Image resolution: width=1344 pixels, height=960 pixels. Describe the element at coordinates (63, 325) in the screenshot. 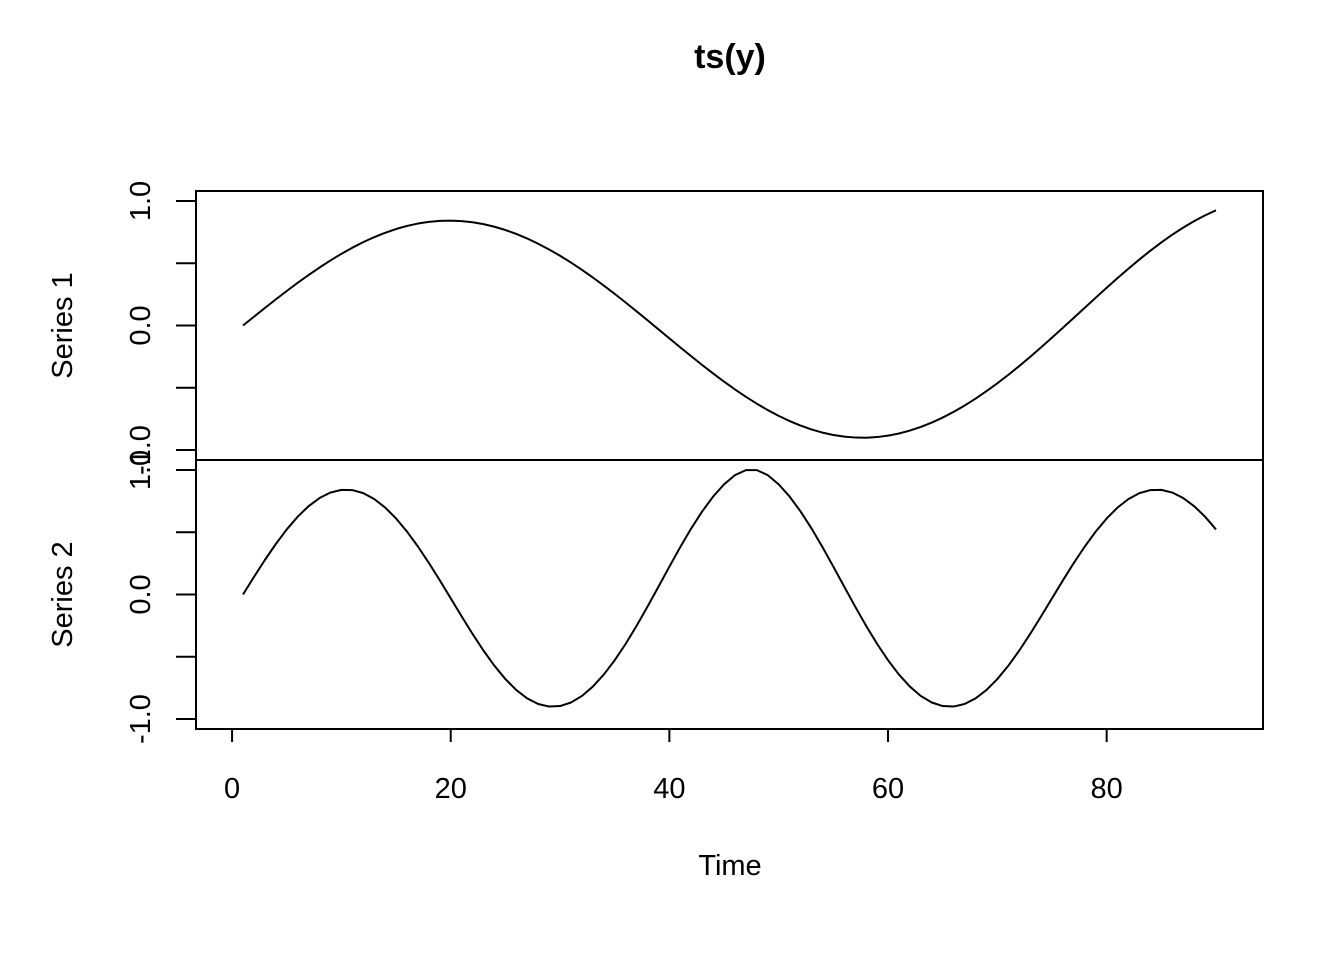

I see `y-axis-label: Series 1` at that location.